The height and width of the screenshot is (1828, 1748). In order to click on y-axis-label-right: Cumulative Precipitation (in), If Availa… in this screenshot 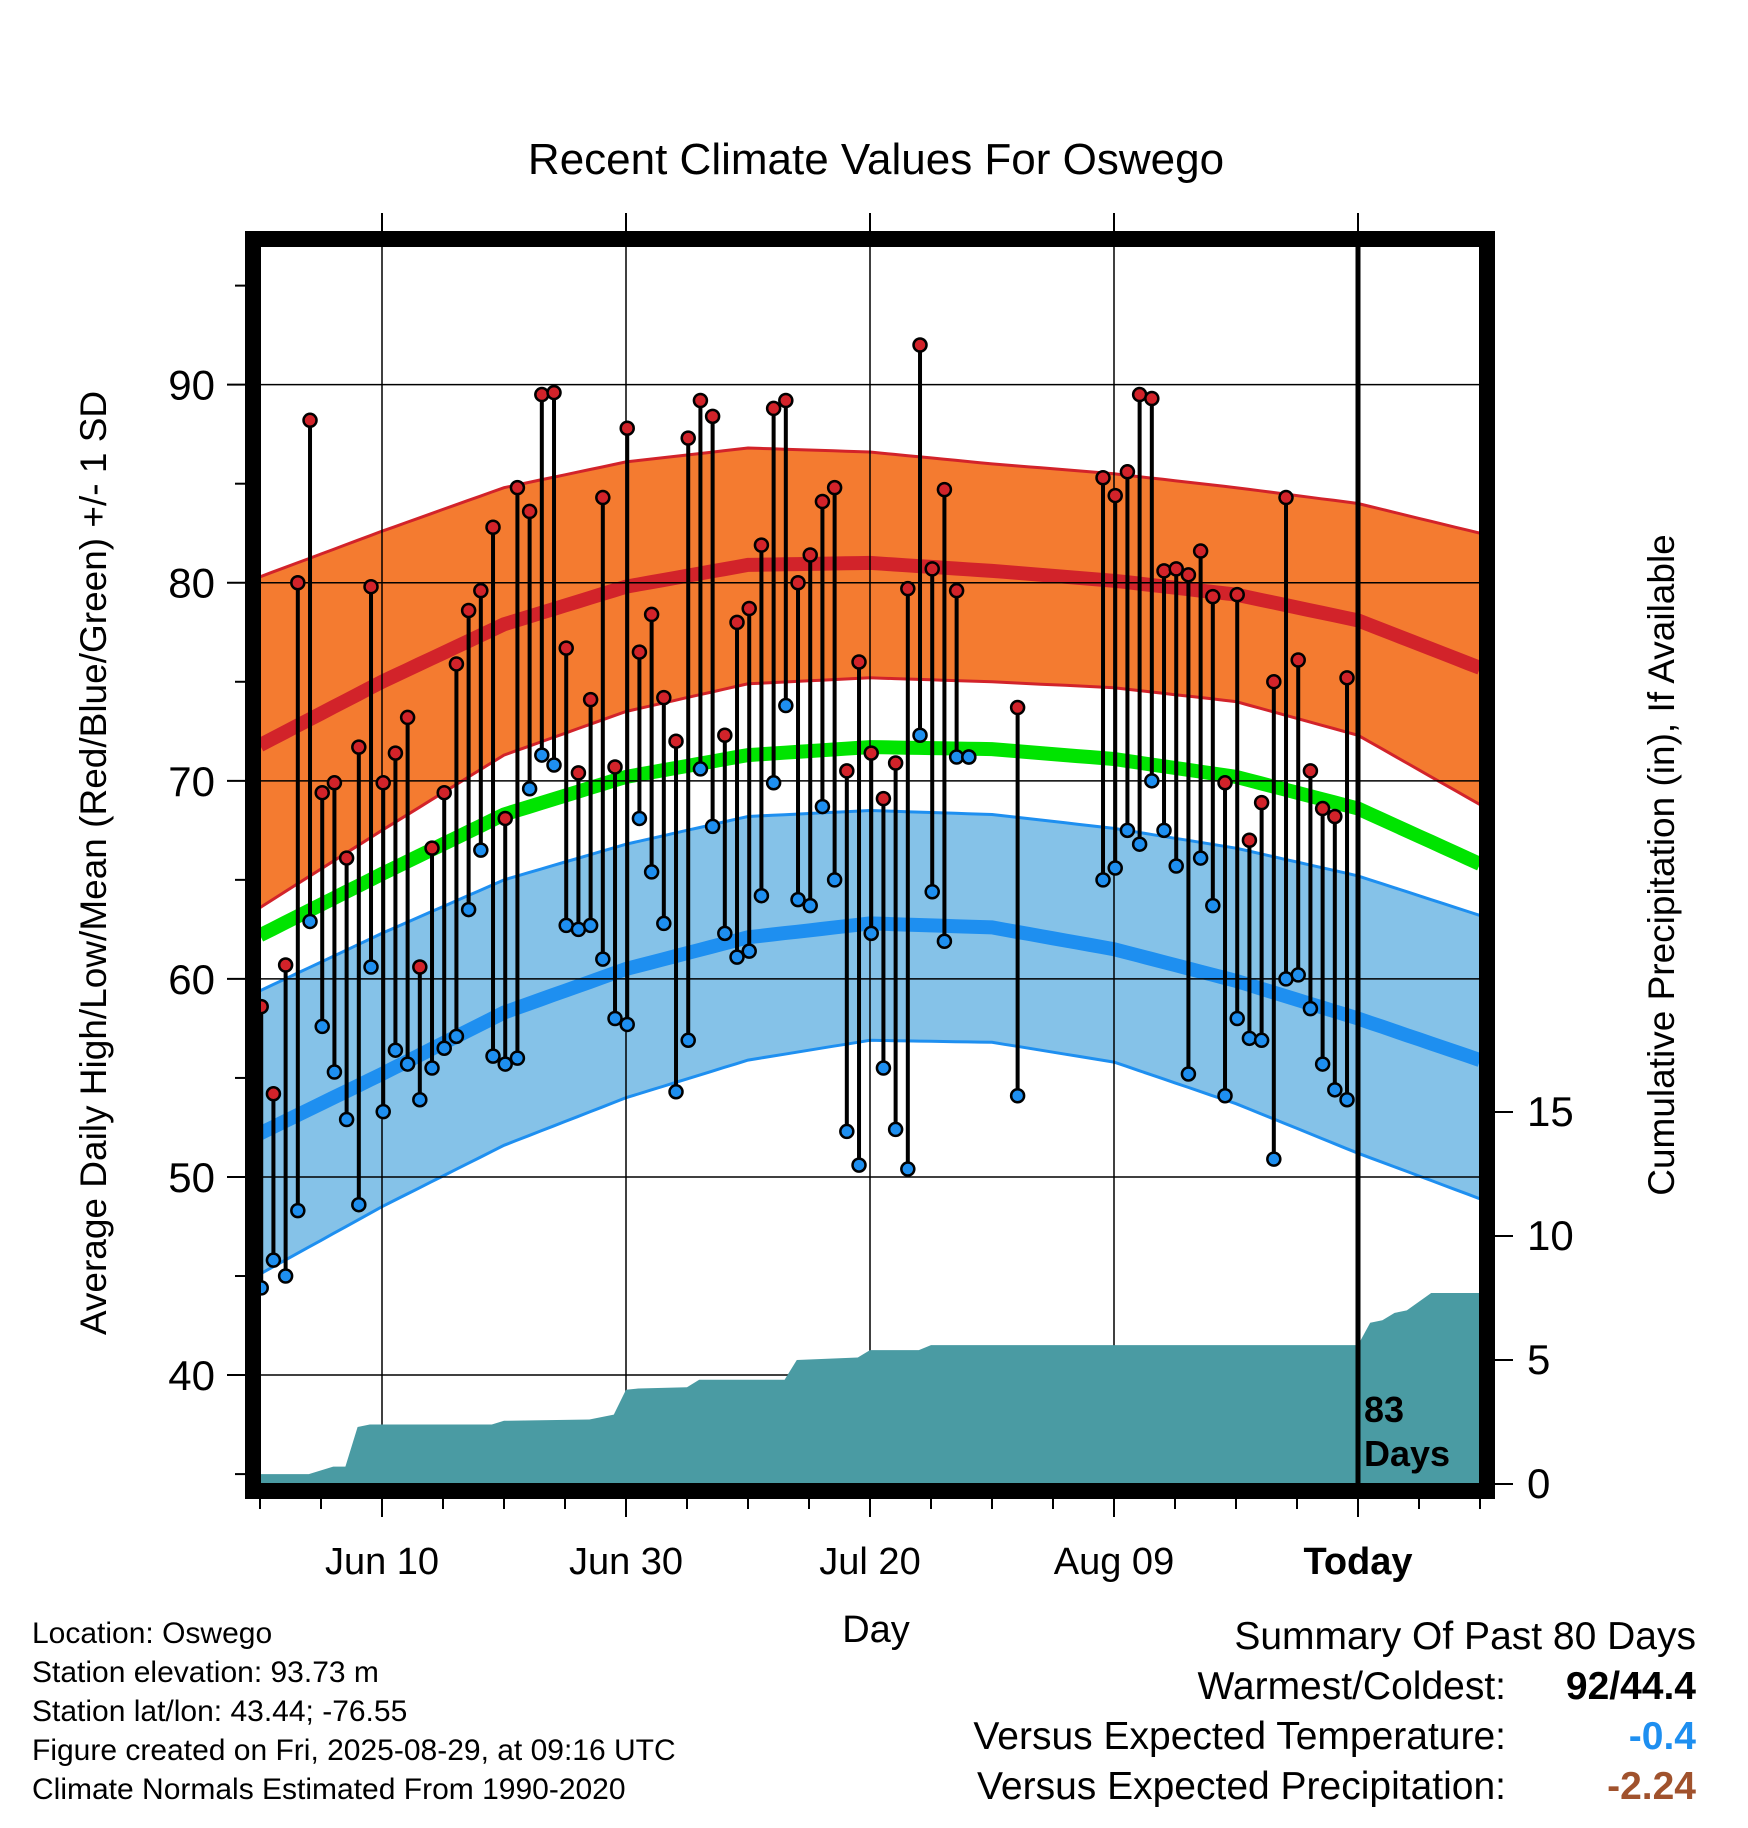, I will do `click(1661, 865)`.